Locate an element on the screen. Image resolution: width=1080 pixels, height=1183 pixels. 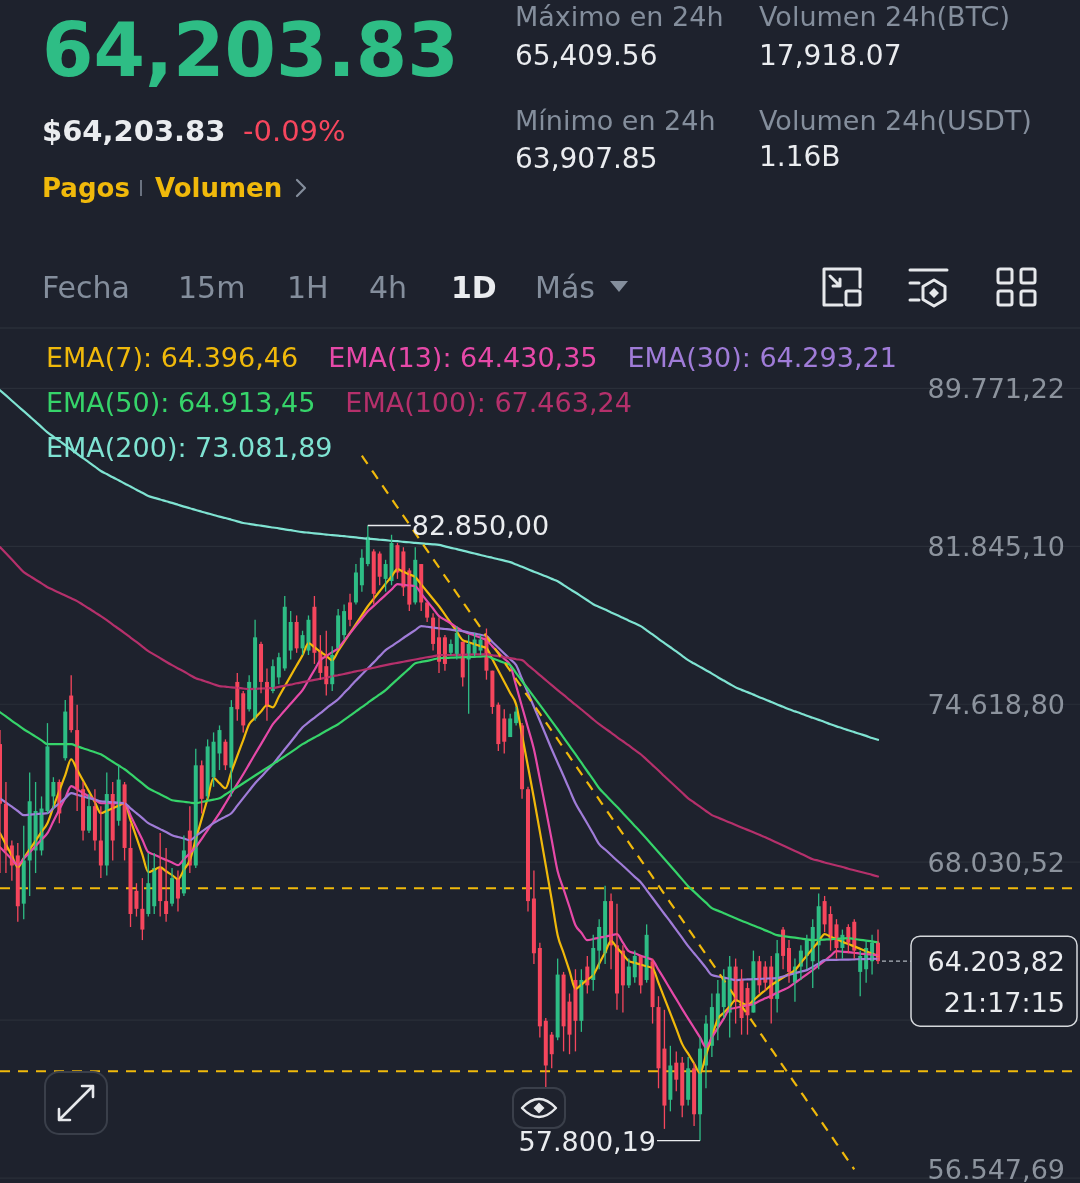
text: Más is located at coordinates (565, 287).